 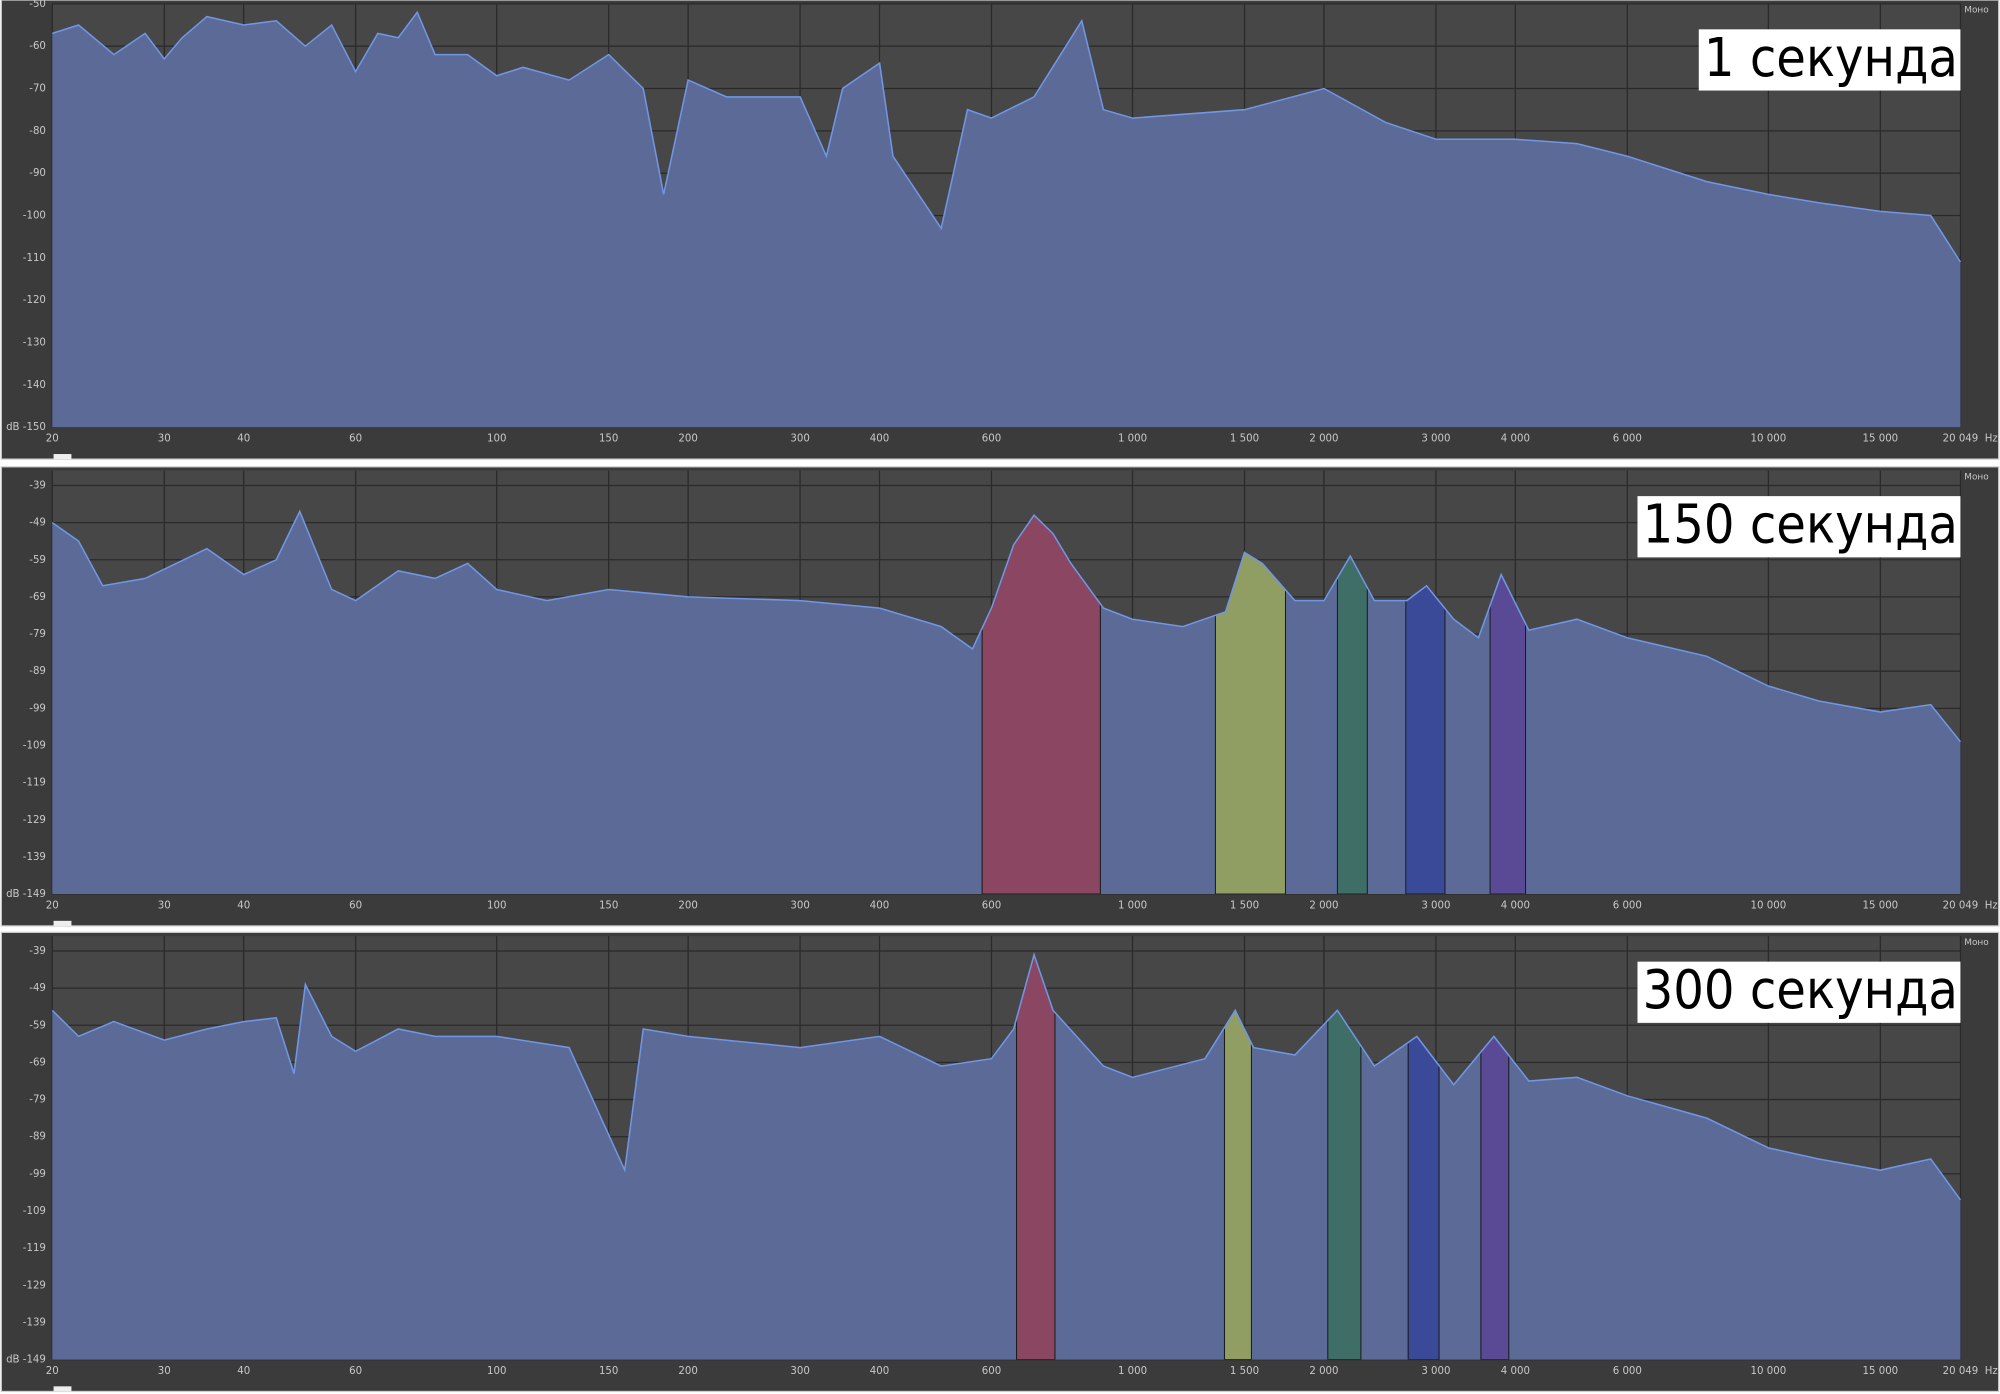 What do you see at coordinates (37, 46) in the screenshot?
I see `y-tick-label: -60` at bounding box center [37, 46].